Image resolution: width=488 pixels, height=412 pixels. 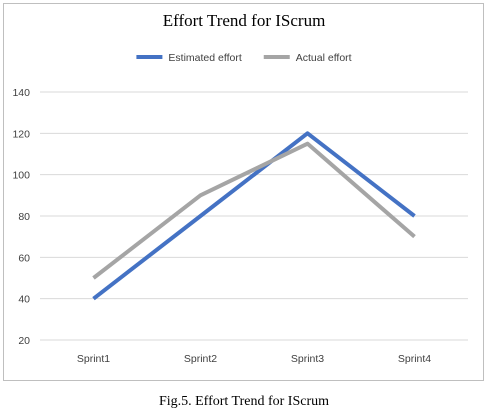 I want to click on legend-label: Actual effort, so click(x=324, y=58).